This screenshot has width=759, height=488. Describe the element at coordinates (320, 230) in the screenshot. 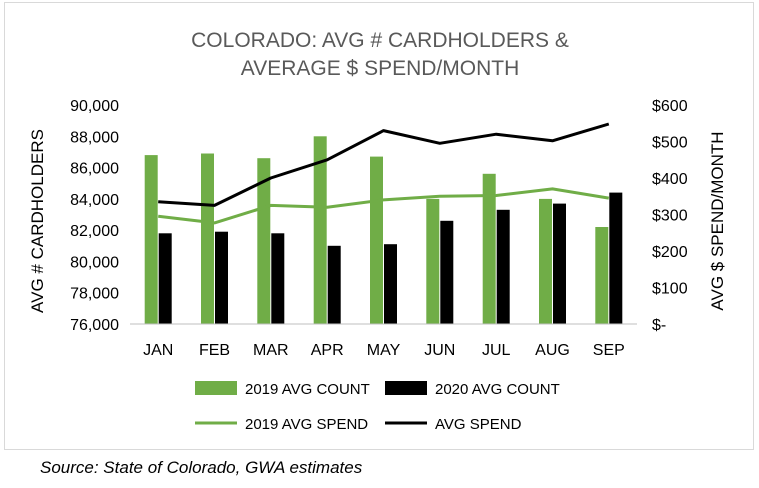

I see `bar-2019-avg-count-apr` at that location.